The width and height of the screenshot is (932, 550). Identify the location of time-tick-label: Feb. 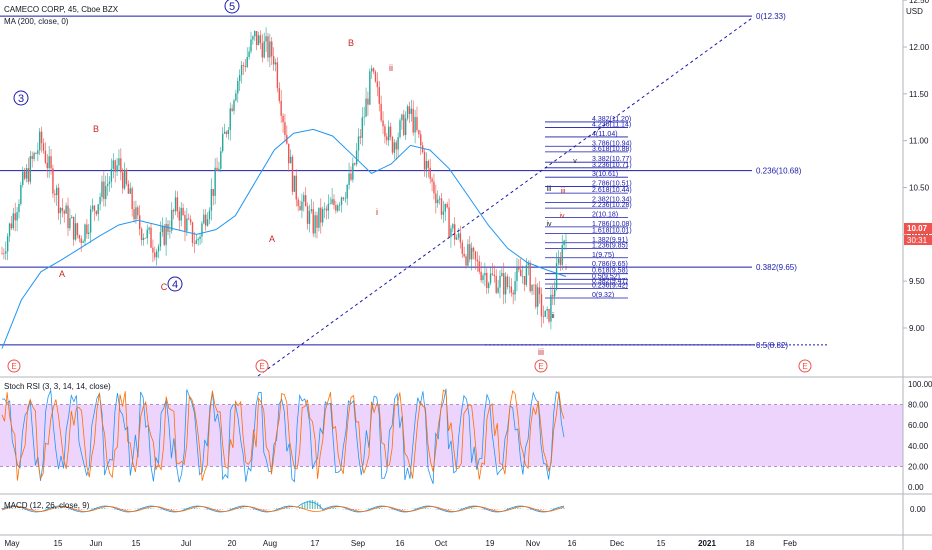
(790, 543).